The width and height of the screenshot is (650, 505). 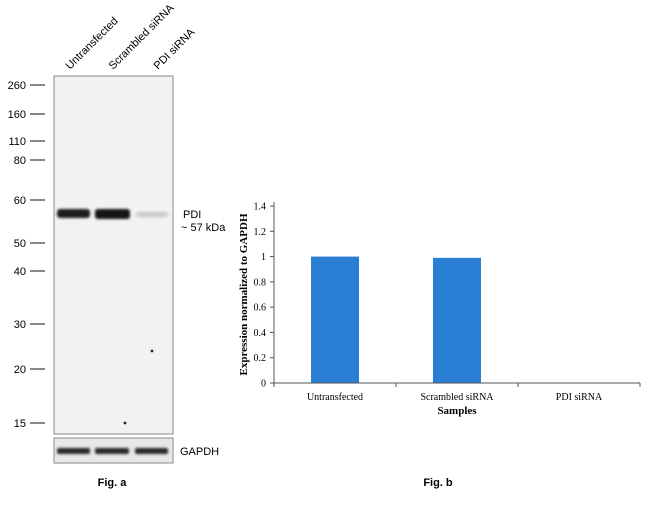 What do you see at coordinates (263, 257) in the screenshot?
I see `y-tick-label: 1` at bounding box center [263, 257].